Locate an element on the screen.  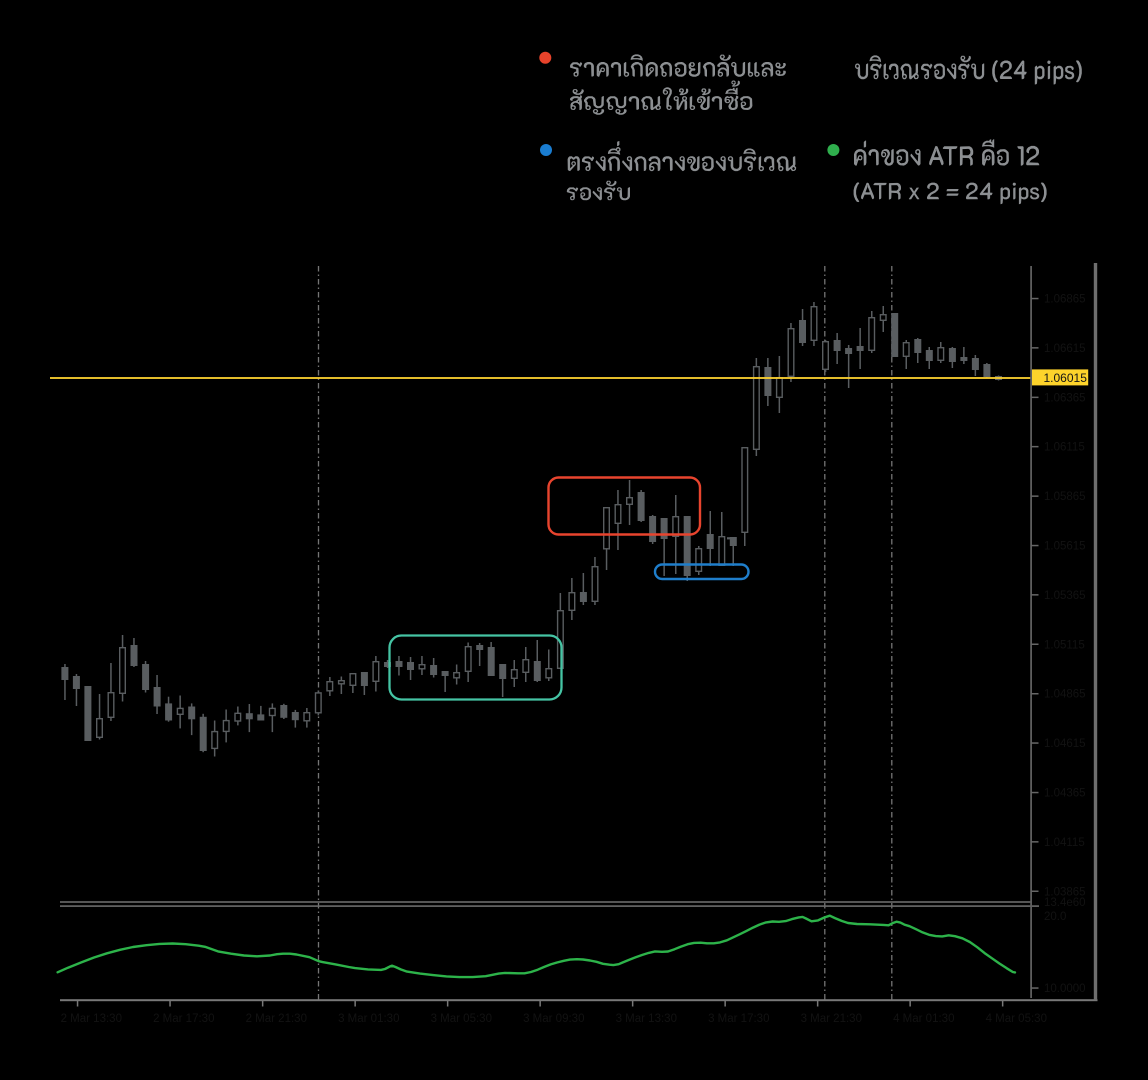
svg-text: 3 Mar 01:30 is located at coordinates (368, 1019).